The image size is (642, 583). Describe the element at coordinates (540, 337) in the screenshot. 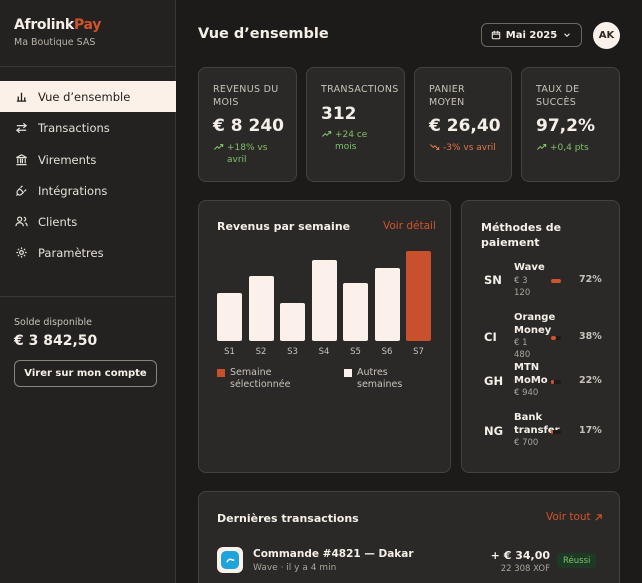

I see `payment-method-row: CI Orange Money € 1 480 38%` at that location.